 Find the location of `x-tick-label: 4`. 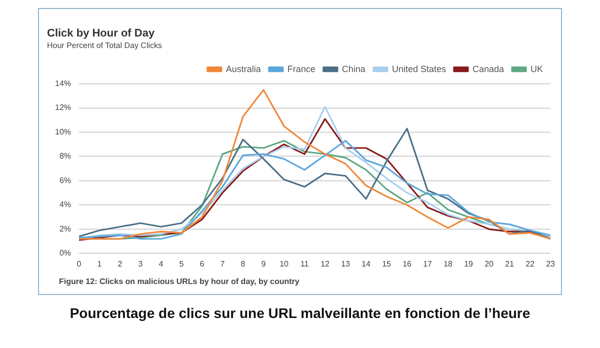

x-tick-label: 4 is located at coordinates (161, 263).